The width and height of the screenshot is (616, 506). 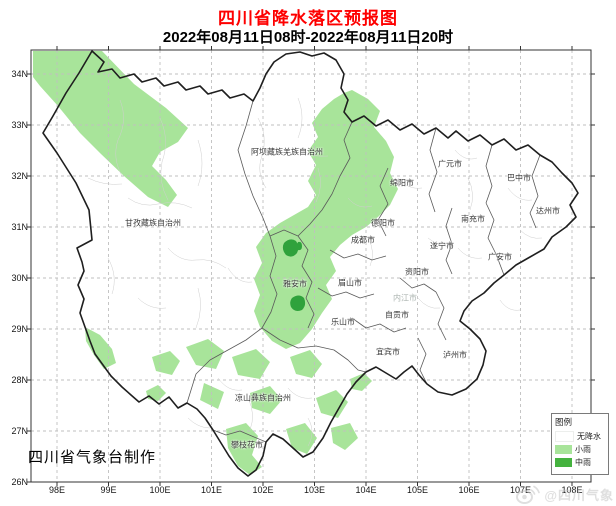 What do you see at coordinates (564, 422) in the screenshot?
I see `legend-title: 图例` at bounding box center [564, 422].